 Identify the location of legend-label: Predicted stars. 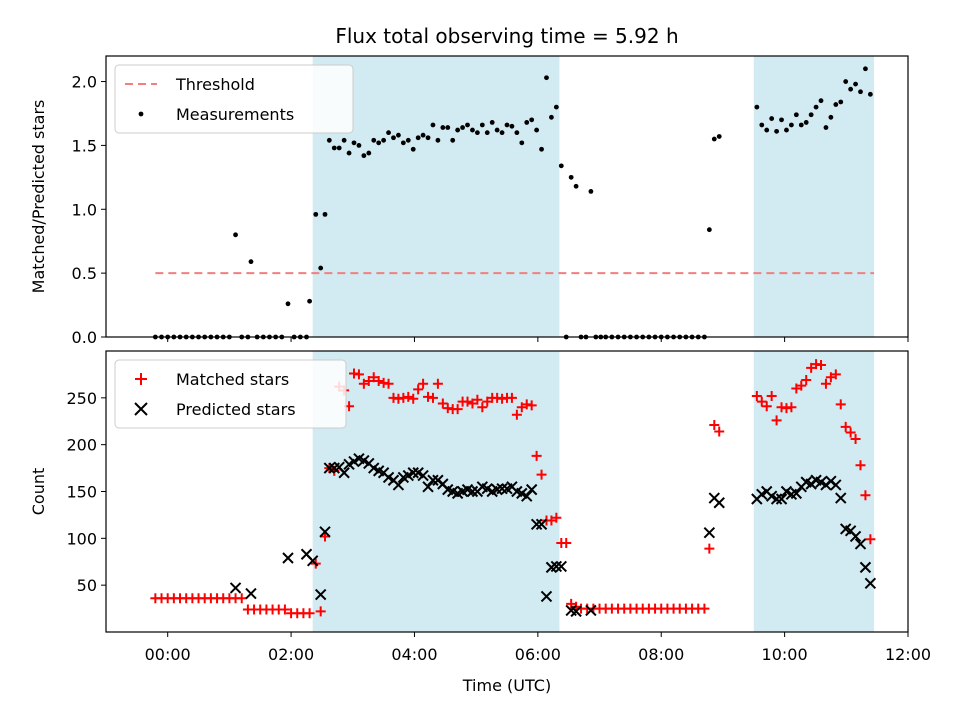
(236, 409).